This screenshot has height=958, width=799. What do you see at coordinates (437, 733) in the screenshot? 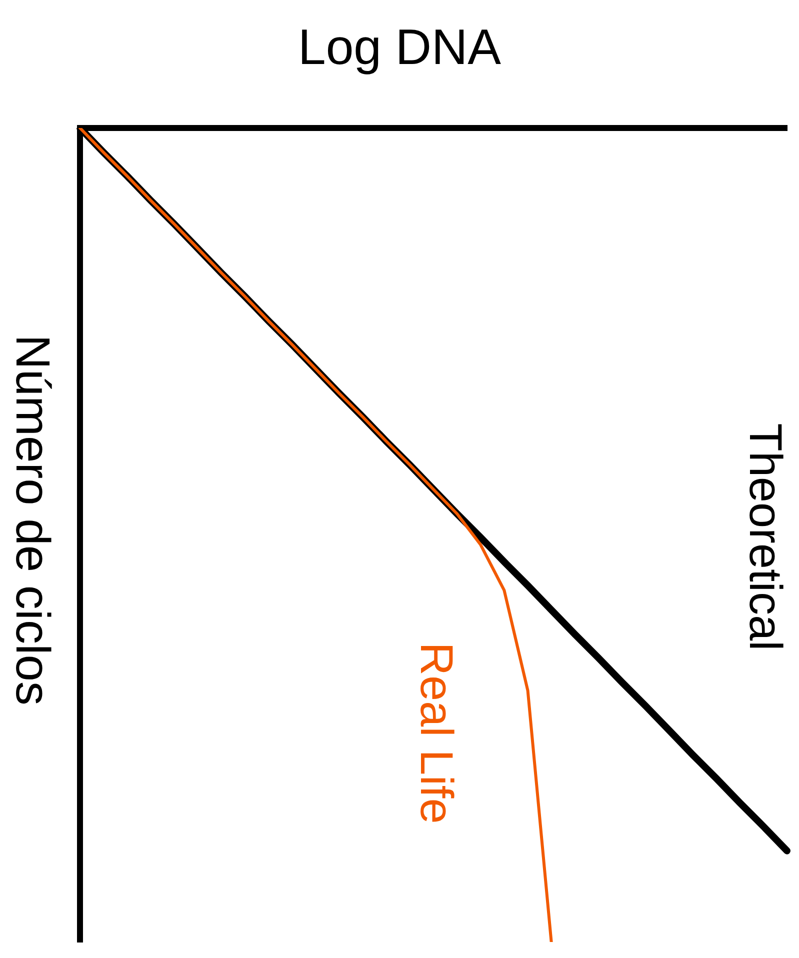
I see `text: Real Life` at bounding box center [437, 733].